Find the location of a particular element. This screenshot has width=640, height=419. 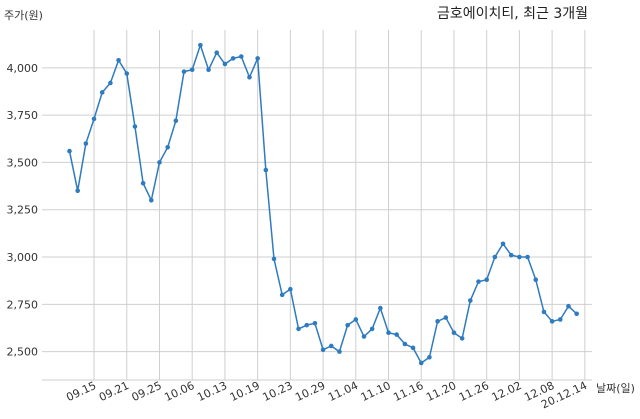

x-tick-label: 10.19 is located at coordinates (245, 391).